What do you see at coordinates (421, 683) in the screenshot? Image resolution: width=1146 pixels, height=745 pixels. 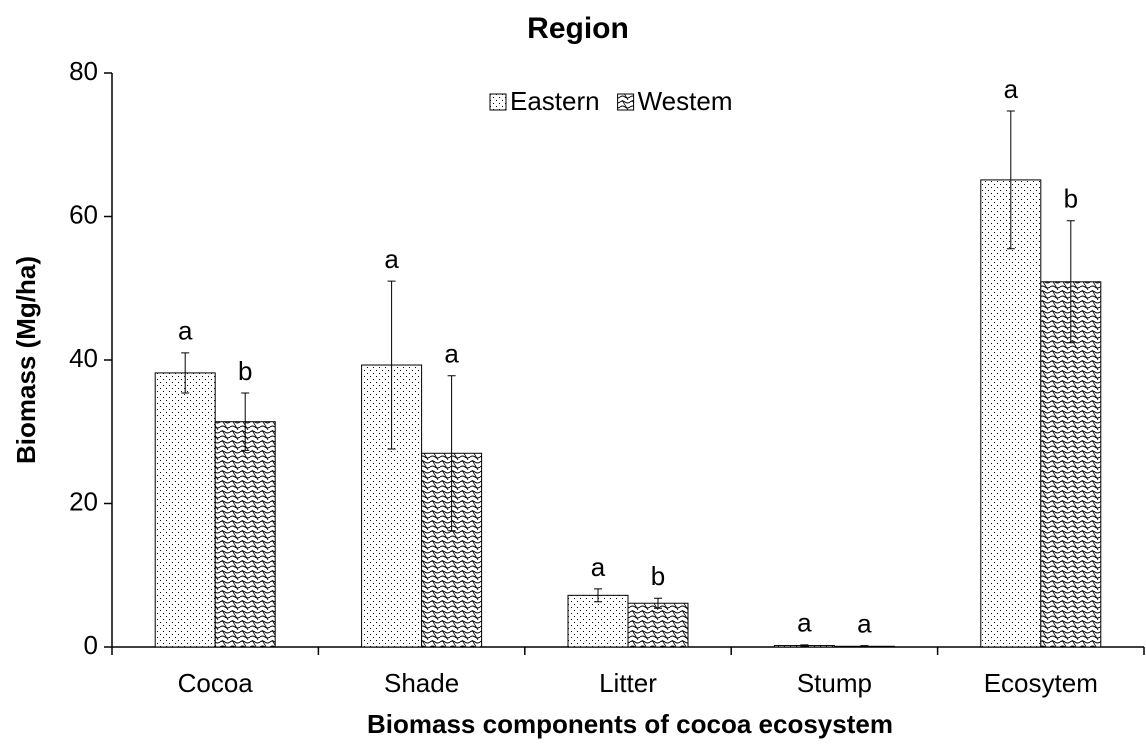 I see `x-tick-label: Shade` at bounding box center [421, 683].